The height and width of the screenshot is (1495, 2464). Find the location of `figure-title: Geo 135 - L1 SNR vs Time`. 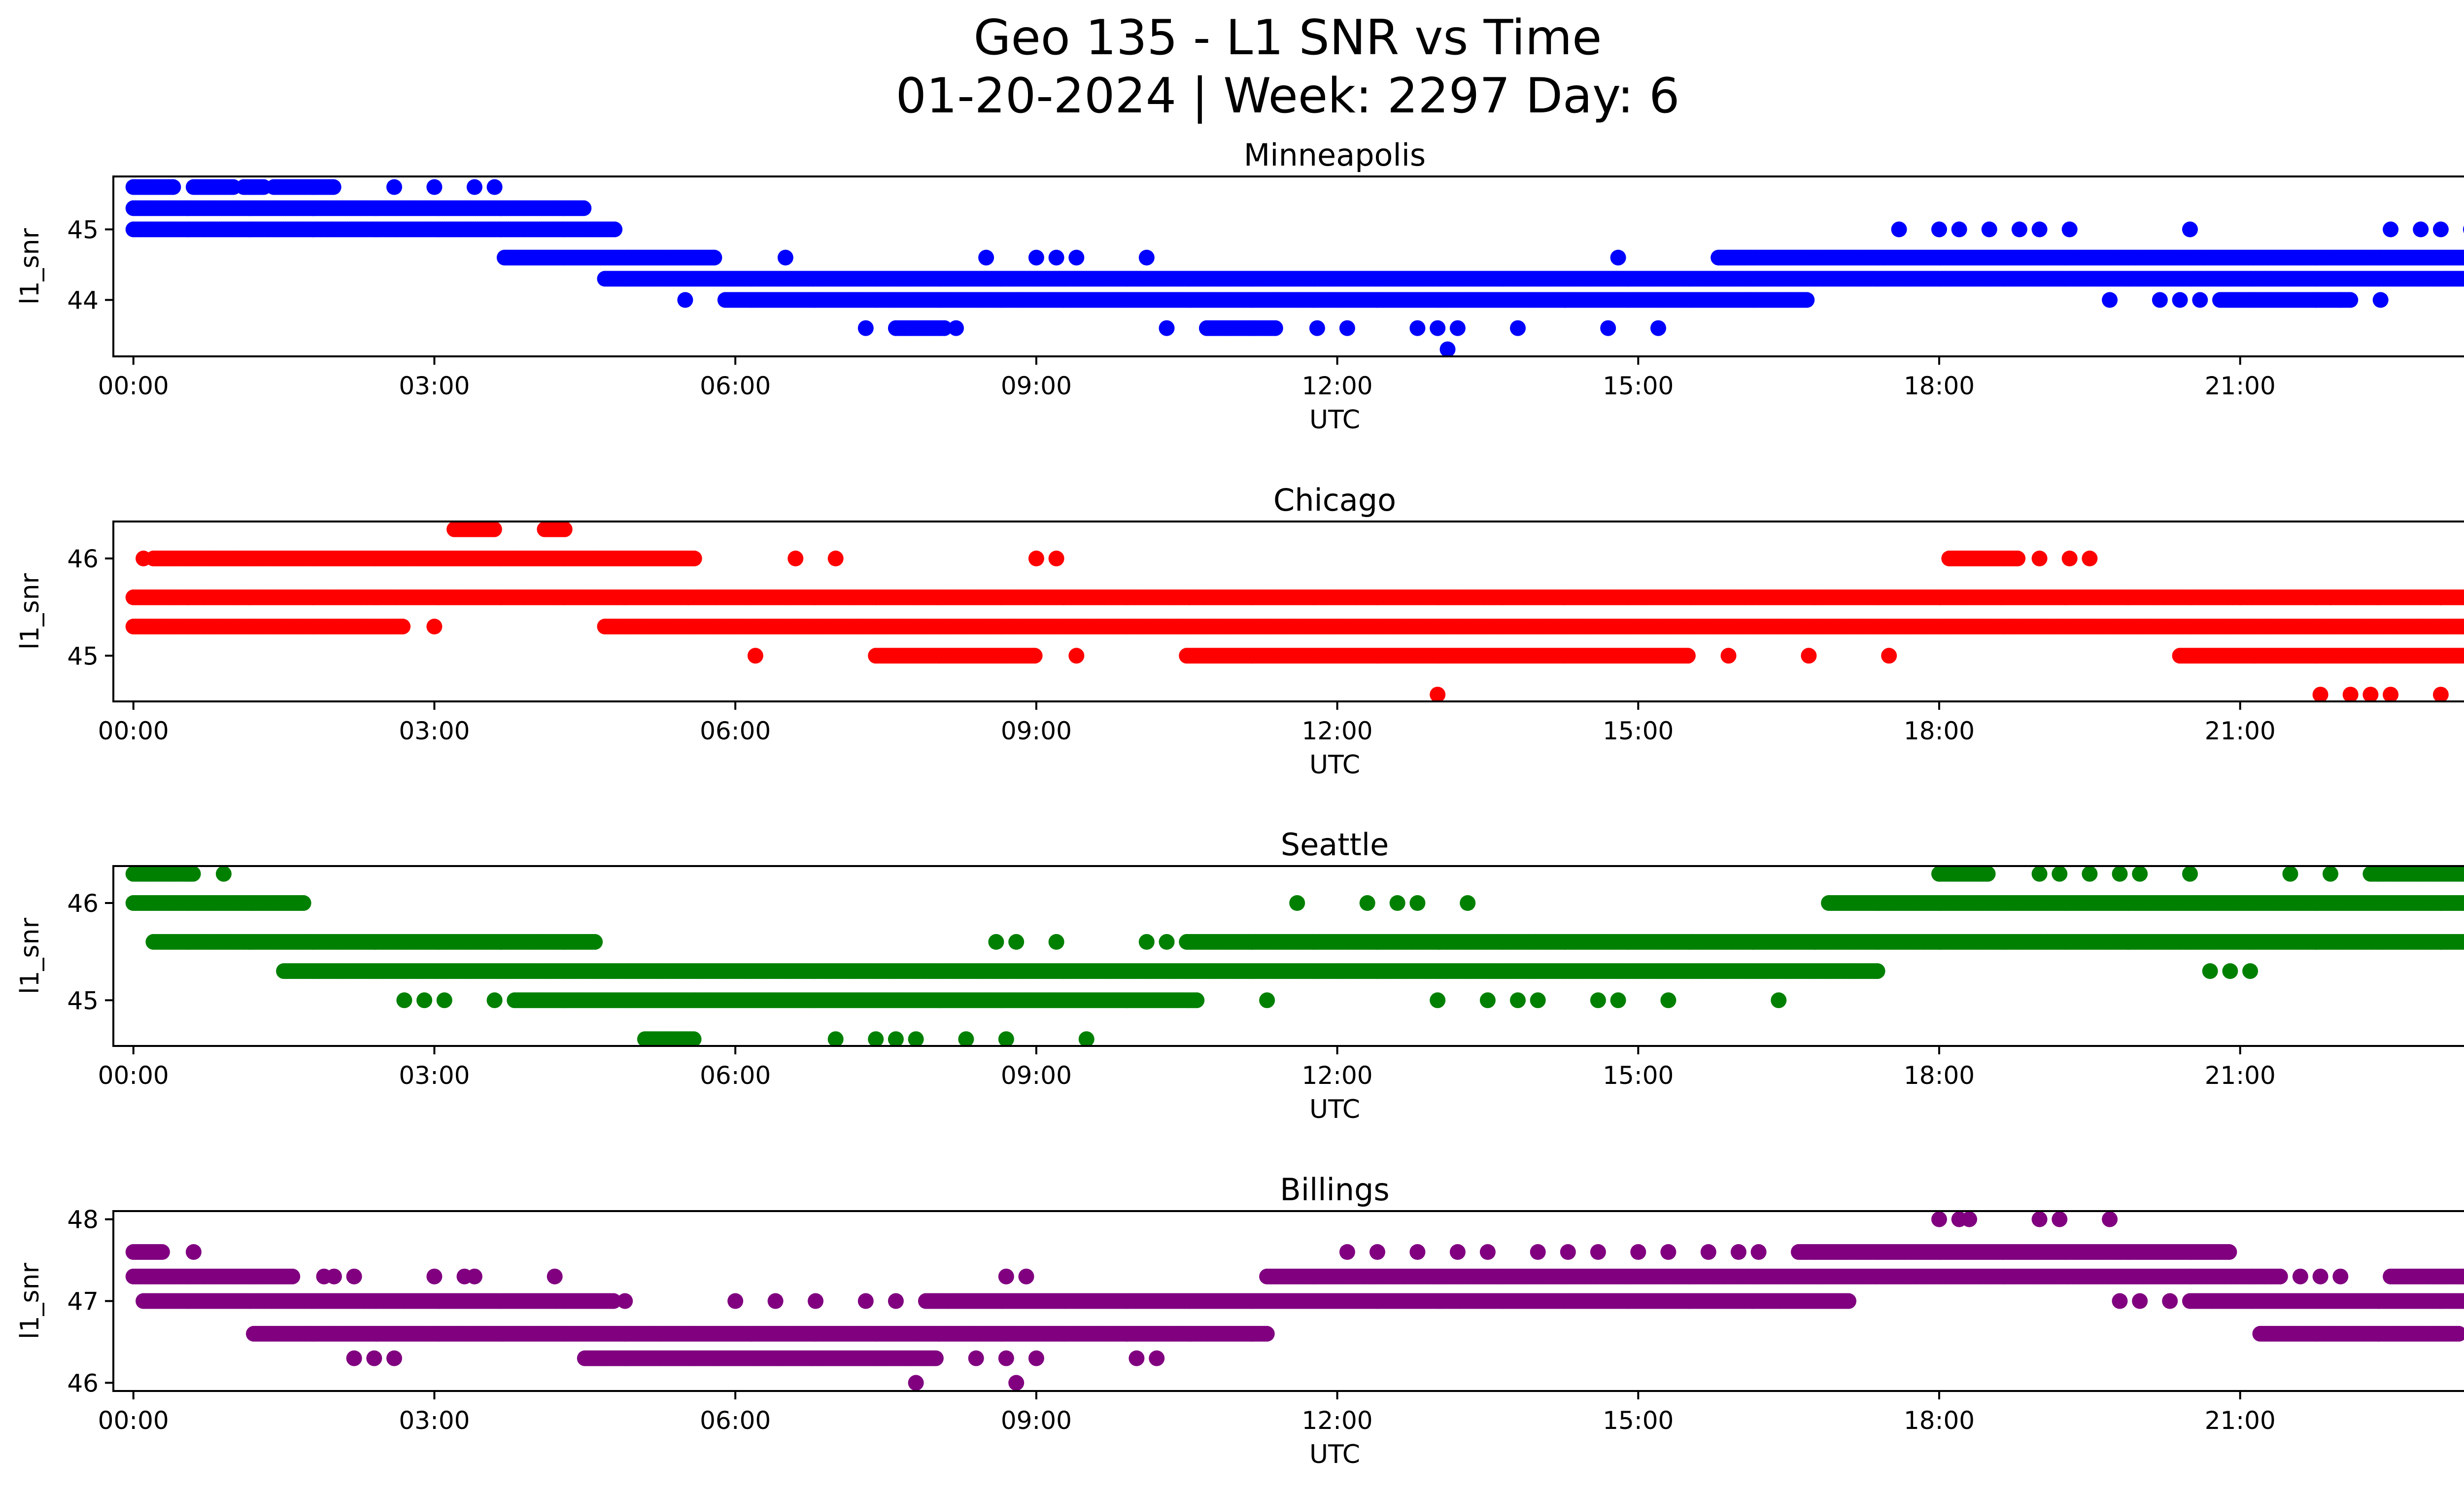

figure-title: Geo 135 - L1 SNR vs Time is located at coordinates (1287, 38).